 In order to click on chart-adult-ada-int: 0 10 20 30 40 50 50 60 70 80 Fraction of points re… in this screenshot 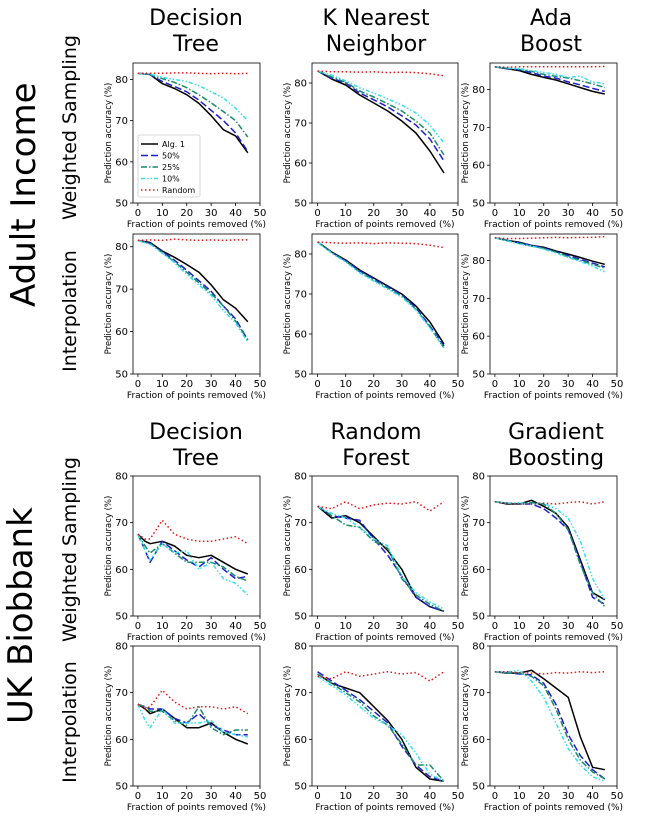, I will do `click(542, 317)`.